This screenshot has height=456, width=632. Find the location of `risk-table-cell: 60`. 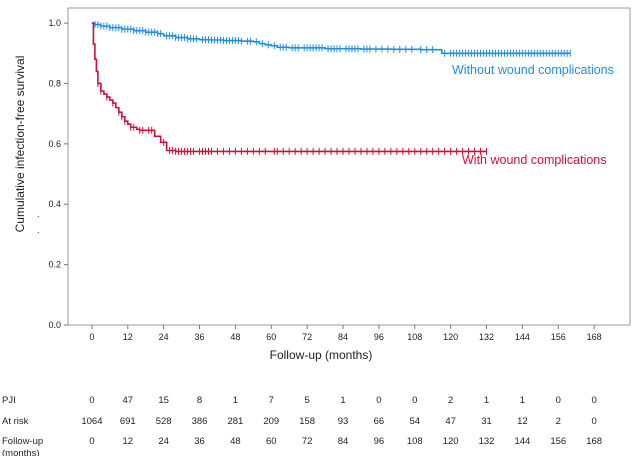

risk-table-cell: 60 is located at coordinates (271, 441).